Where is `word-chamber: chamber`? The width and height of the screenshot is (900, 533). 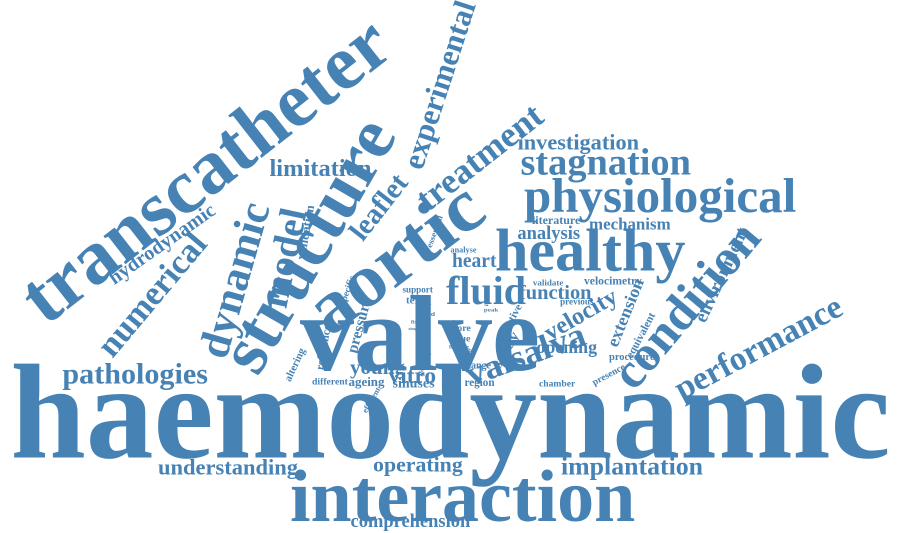 word-chamber: chamber is located at coordinates (557, 383).